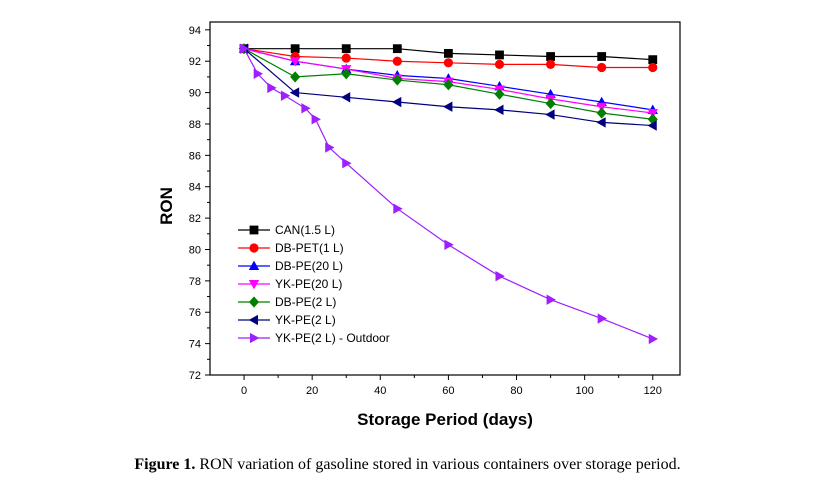 Image resolution: width=815 pixels, height=500 pixels. I want to click on legend-item: DB-PET(1 L), so click(291, 248).